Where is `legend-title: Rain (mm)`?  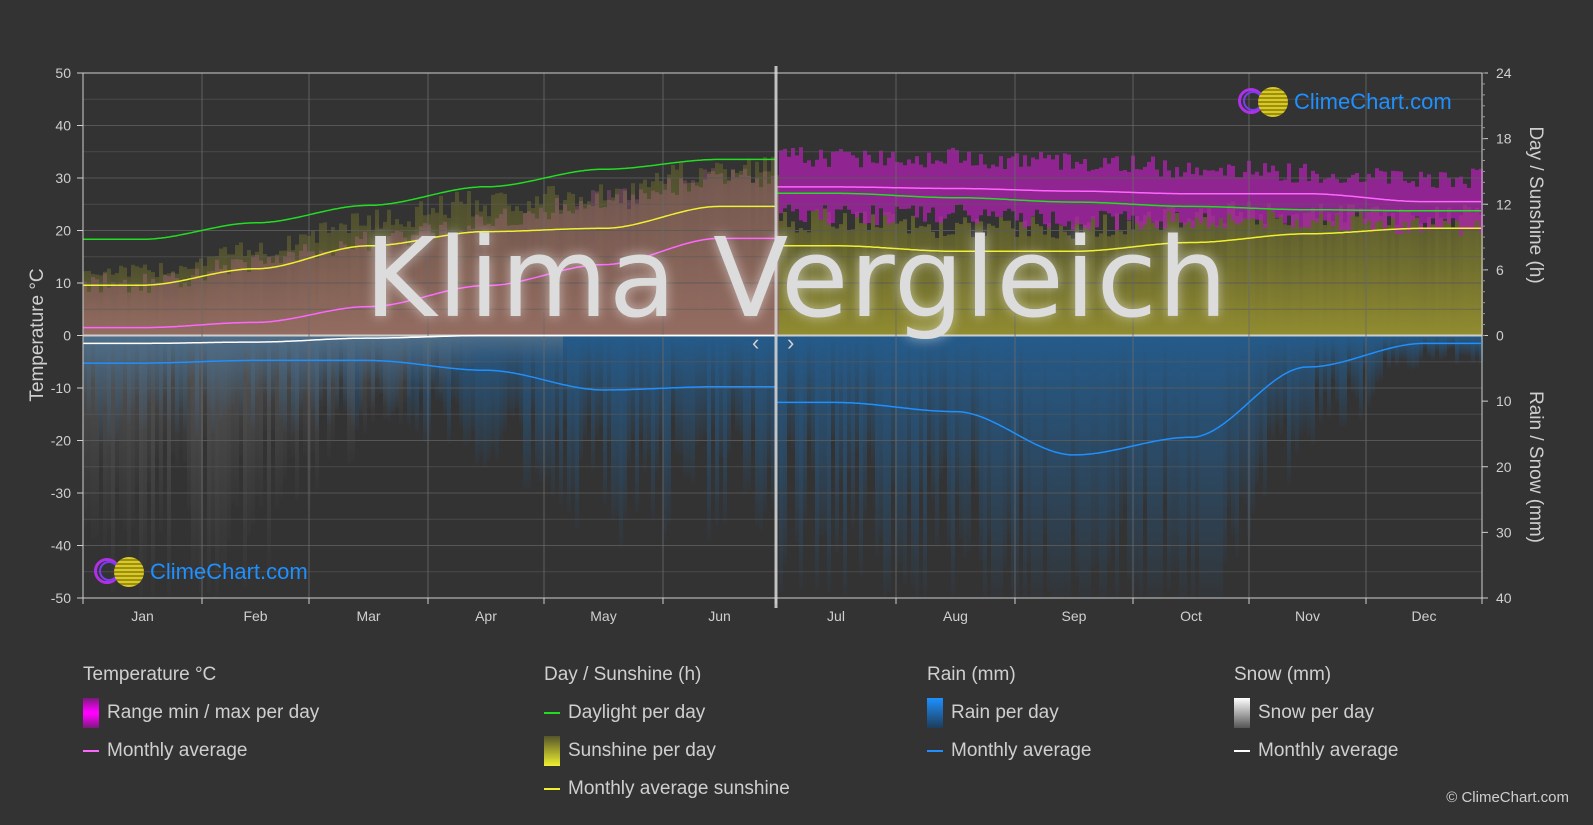
legend-title: Rain (mm) is located at coordinates (971, 674).